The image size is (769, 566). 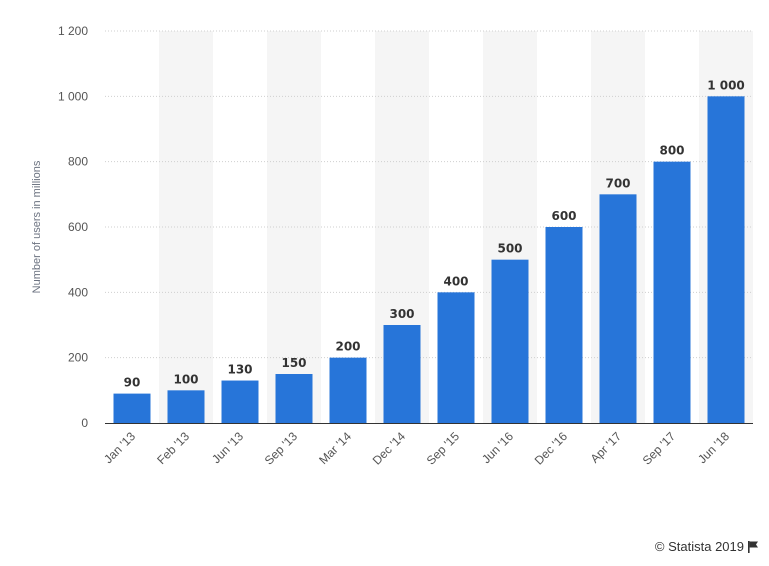 I want to click on y-tick-label: 400, so click(x=78, y=292).